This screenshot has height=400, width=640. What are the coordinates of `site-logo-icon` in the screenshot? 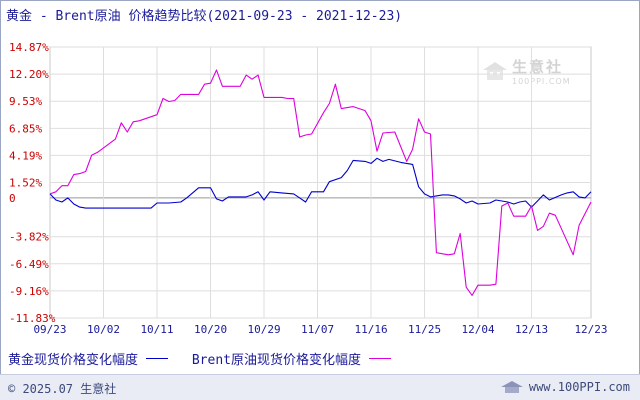 It's located at (511, 387).